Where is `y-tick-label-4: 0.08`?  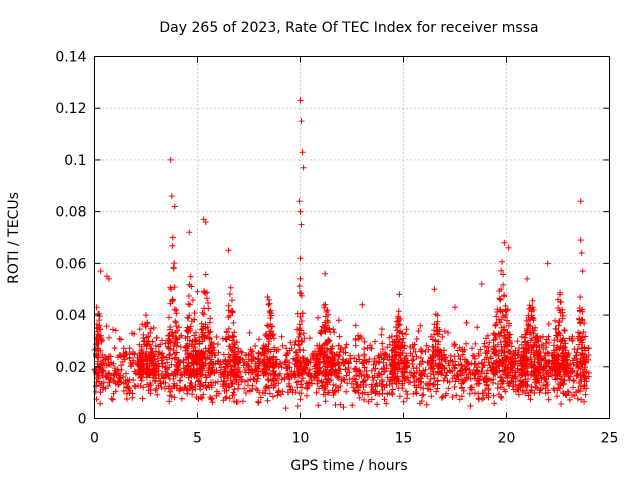 y-tick-label-4: 0.08 is located at coordinates (70, 213).